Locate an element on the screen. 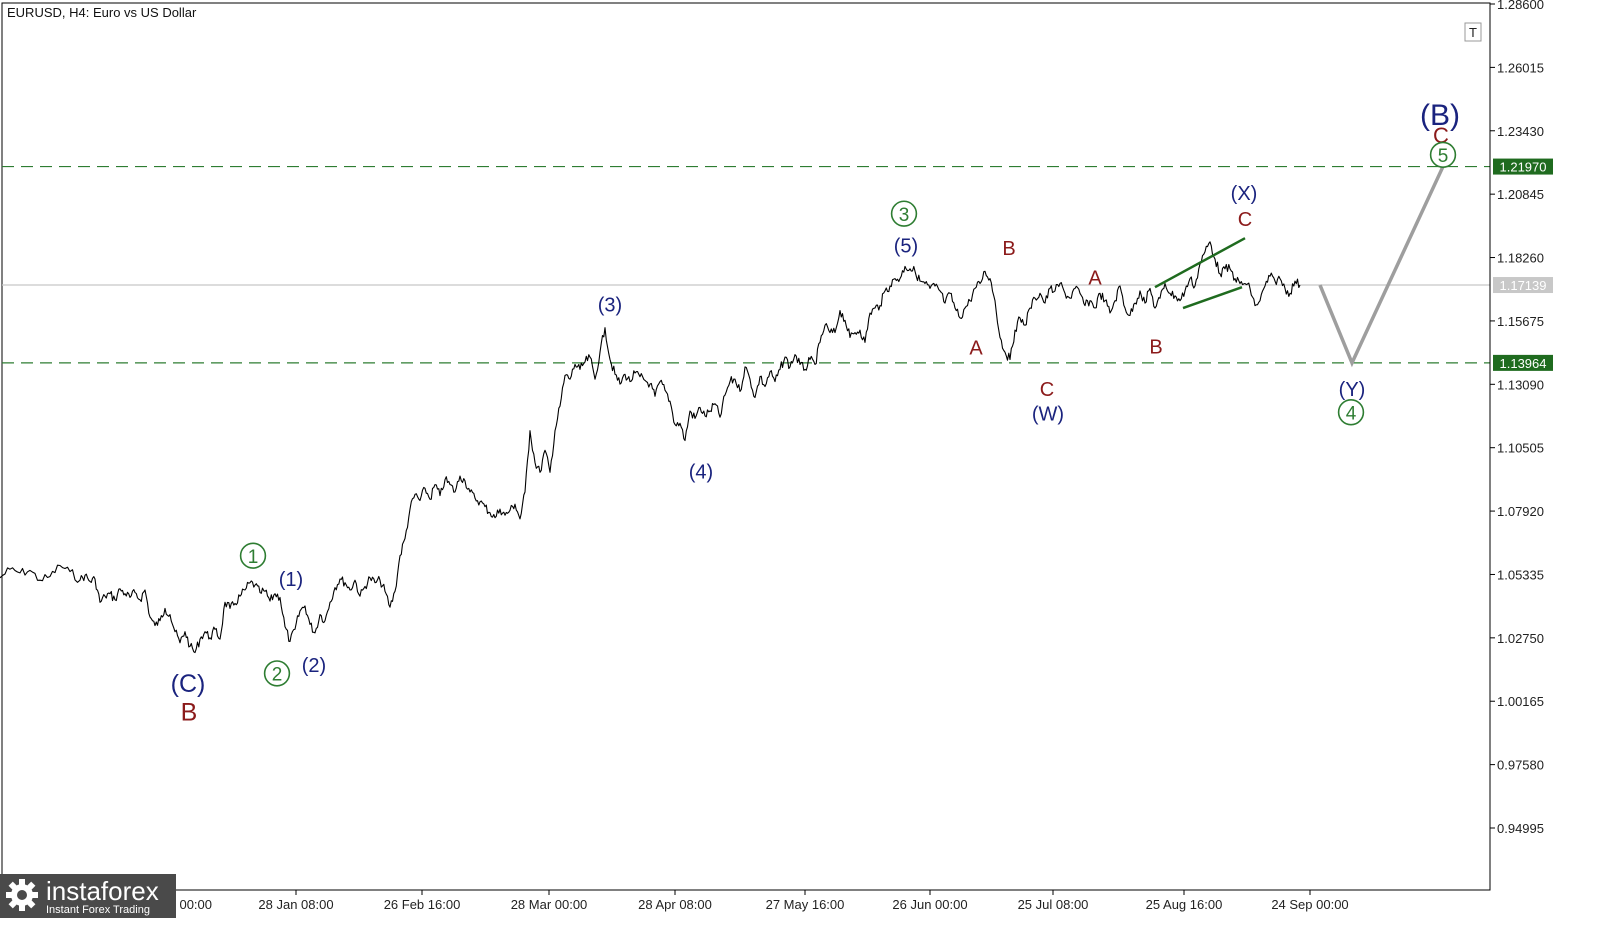  wave-label: (4) is located at coordinates (701, 472).